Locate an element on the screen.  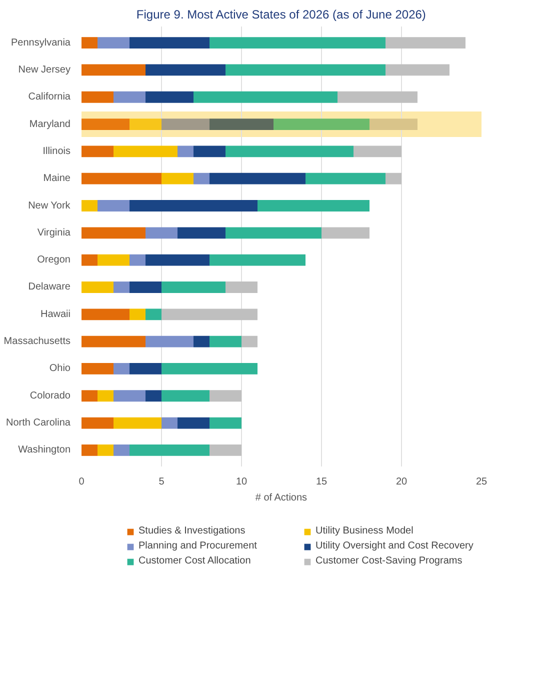
legend-label: Utility Oversight and Cost Recovery is located at coordinates (395, 546).